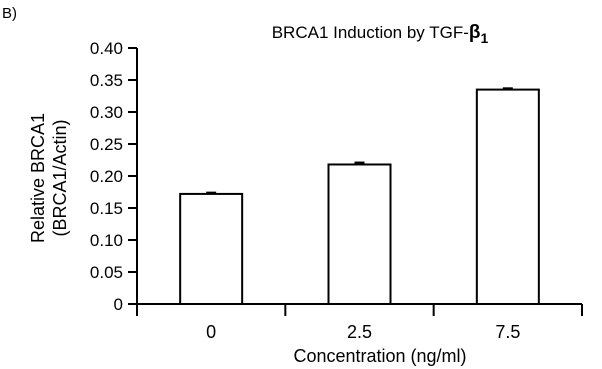 This screenshot has height=369, width=602. I want to click on chart-title: BRCA1 Induction by TGF-β1, so click(380, 34).